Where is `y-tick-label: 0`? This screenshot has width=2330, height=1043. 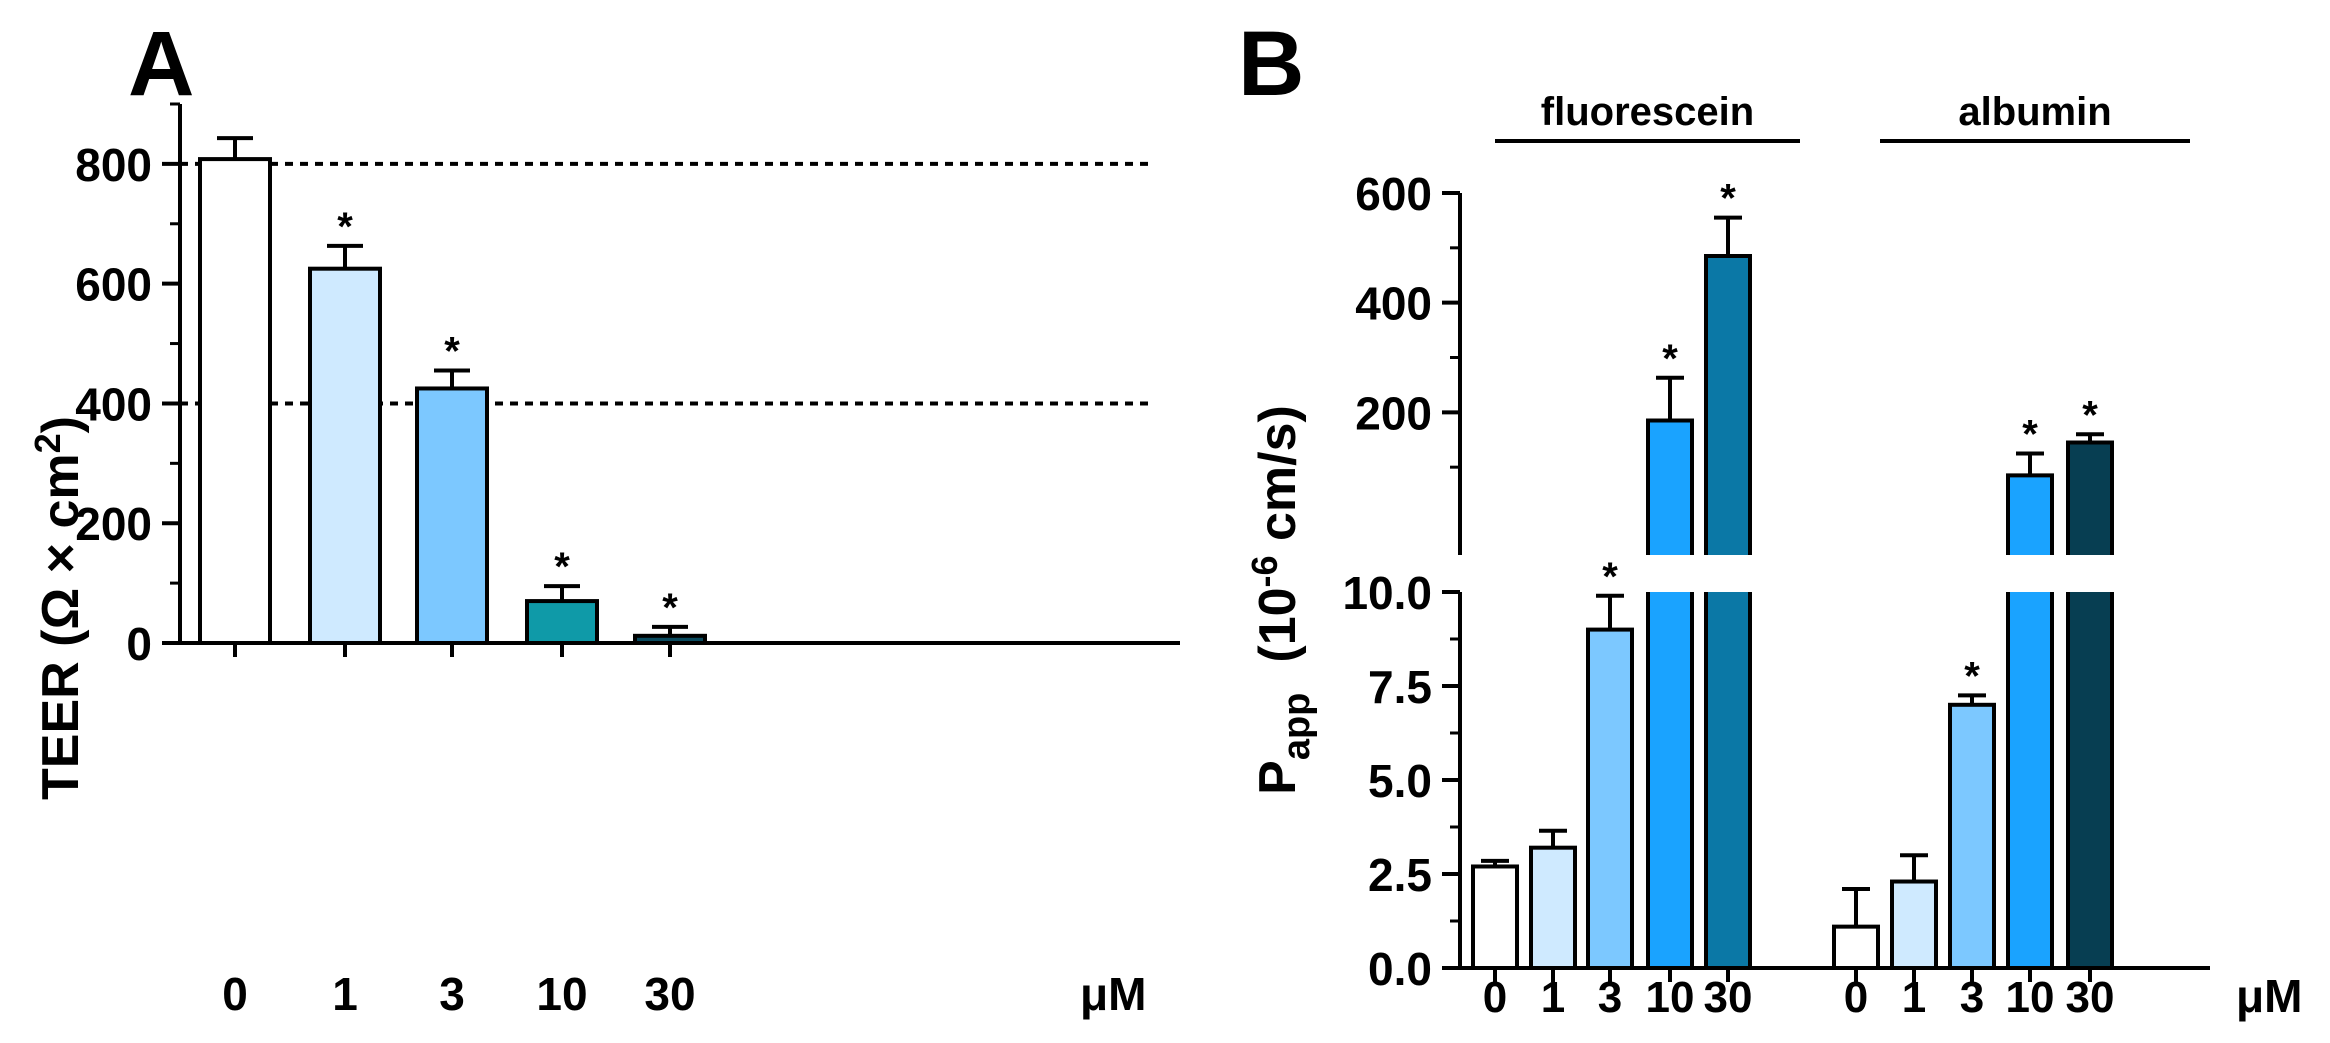
y-tick-label: 0 is located at coordinates (139, 644).